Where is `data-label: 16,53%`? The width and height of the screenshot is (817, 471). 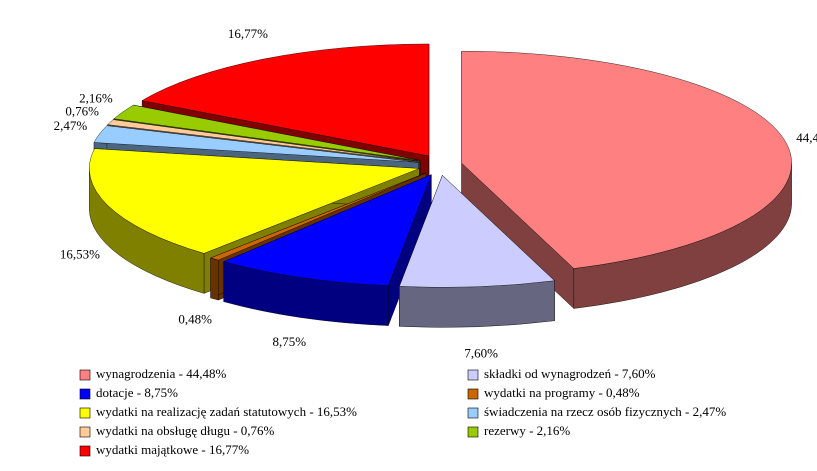
data-label: 16,53% is located at coordinates (80, 253).